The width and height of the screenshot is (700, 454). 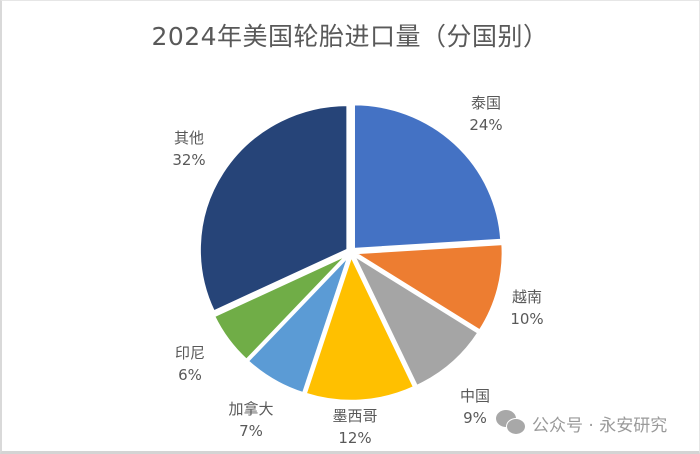 What do you see at coordinates (486, 114) in the screenshot?
I see `label-thailand: 泰国 24%` at bounding box center [486, 114].